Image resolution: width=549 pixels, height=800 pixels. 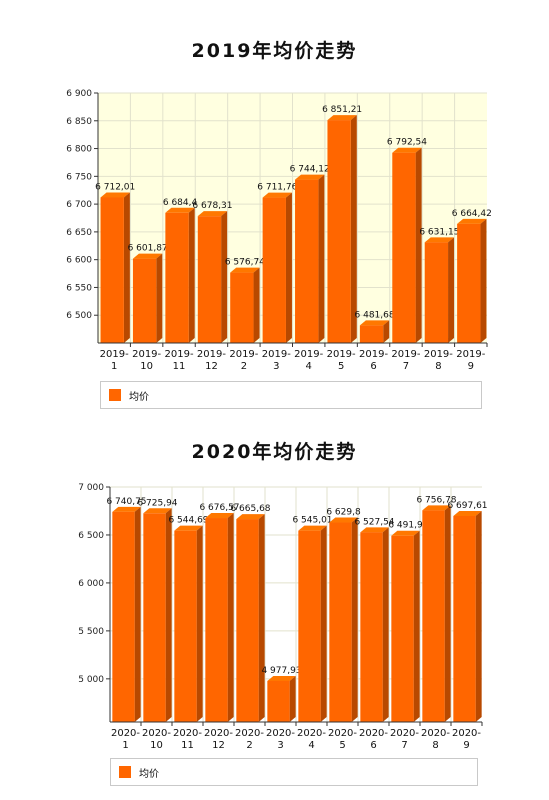 What do you see at coordinates (439, 232) in the screenshot?
I see `data-label: 6 631,15` at bounding box center [439, 232].